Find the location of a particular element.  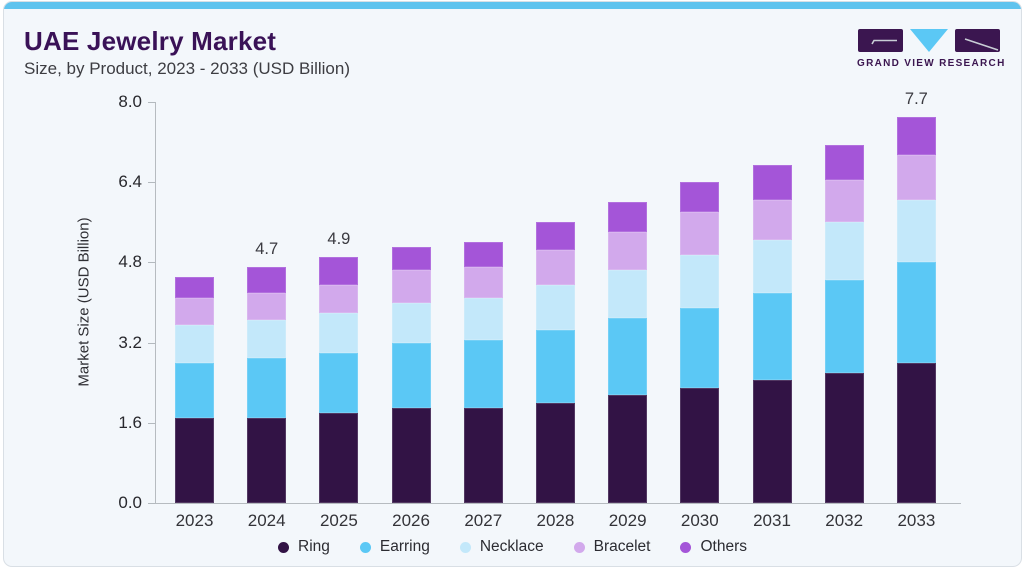

gvr-logo-icon is located at coordinates (929, 40).